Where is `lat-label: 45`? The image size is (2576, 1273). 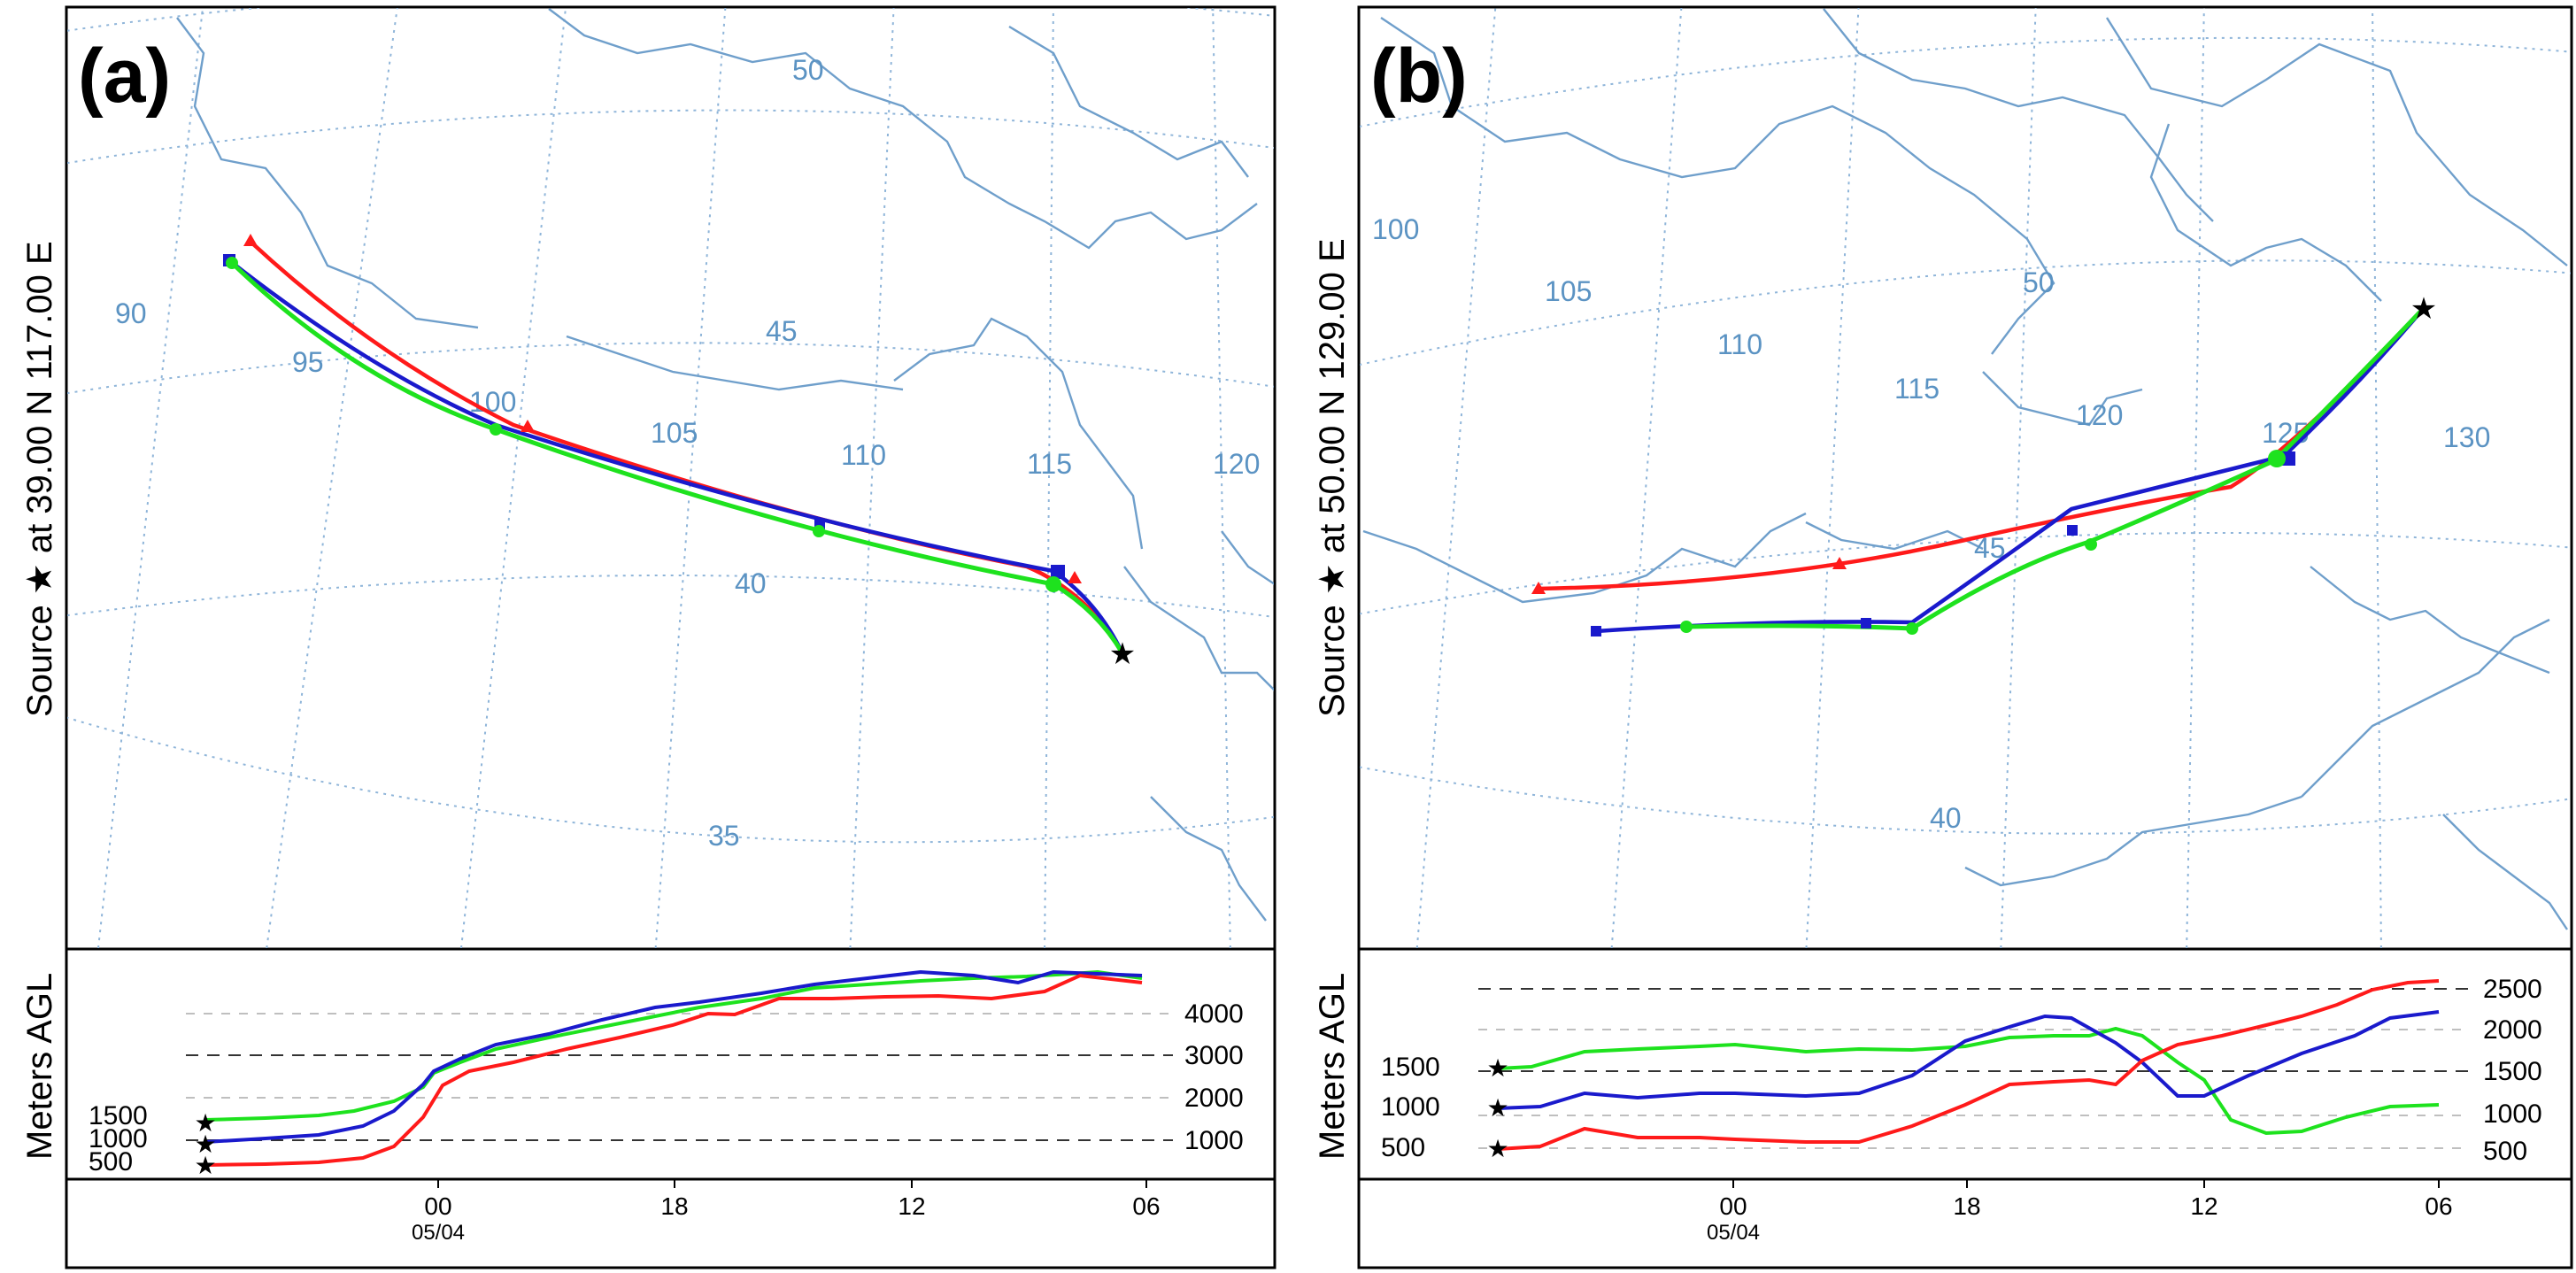 lat-label: 45 is located at coordinates (782, 331).